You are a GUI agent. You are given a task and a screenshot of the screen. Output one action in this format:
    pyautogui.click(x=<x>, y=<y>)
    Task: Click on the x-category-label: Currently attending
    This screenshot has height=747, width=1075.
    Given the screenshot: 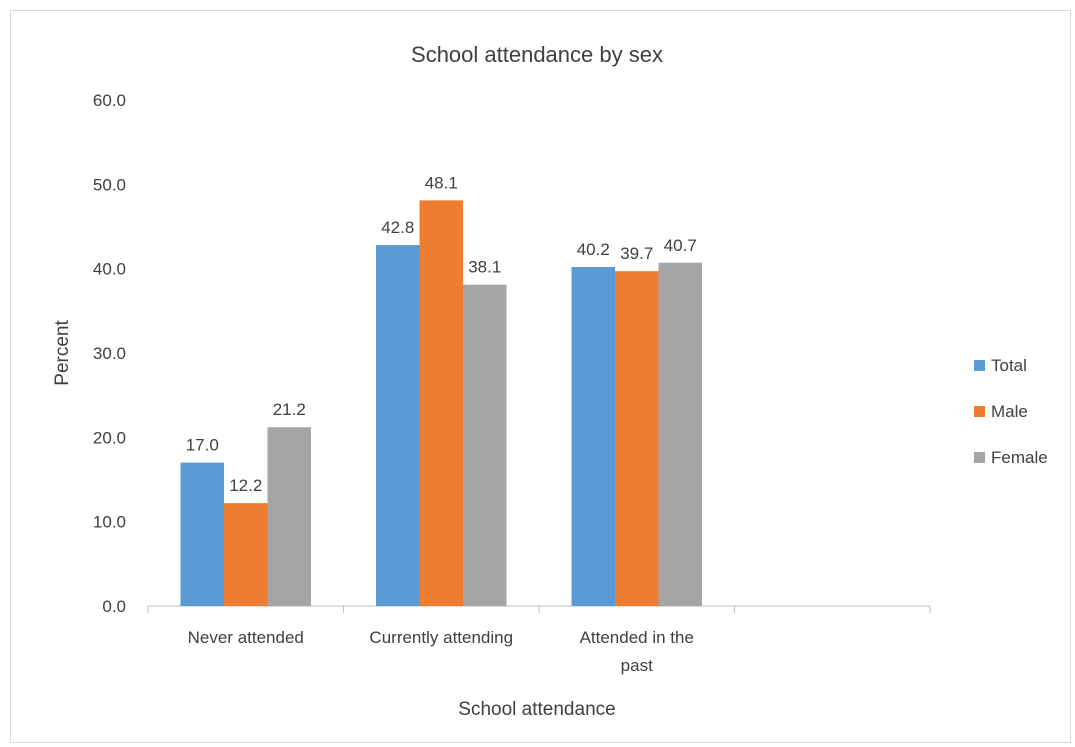 What is the action you would take?
    pyautogui.click(x=441, y=637)
    